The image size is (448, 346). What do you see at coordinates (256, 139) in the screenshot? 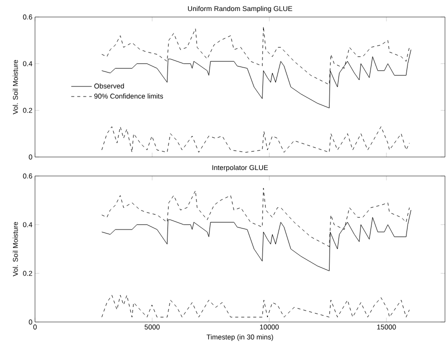
I see `line-series` at bounding box center [256, 139].